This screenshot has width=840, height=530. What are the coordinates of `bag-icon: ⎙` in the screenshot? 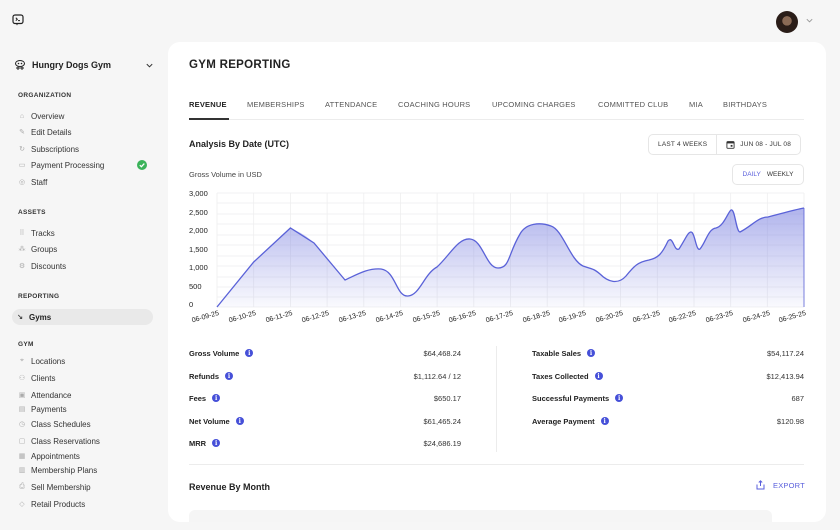 It's located at (22, 486).